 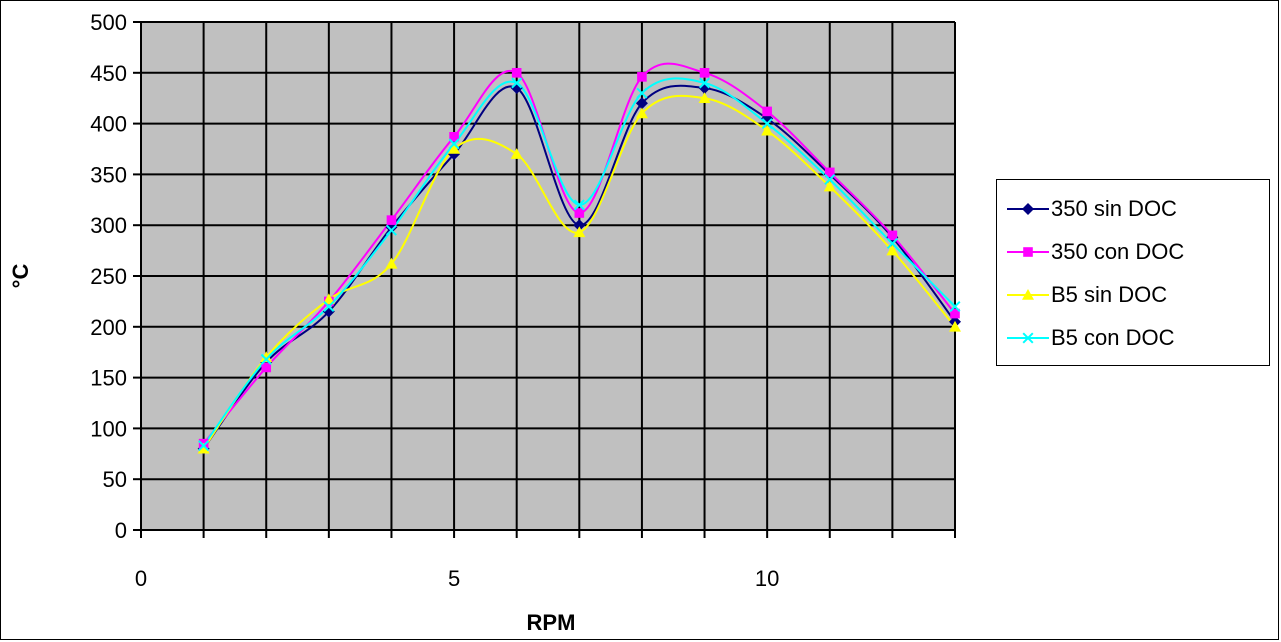 What do you see at coordinates (767, 578) in the screenshot?
I see `x-tick-label: 10` at bounding box center [767, 578].